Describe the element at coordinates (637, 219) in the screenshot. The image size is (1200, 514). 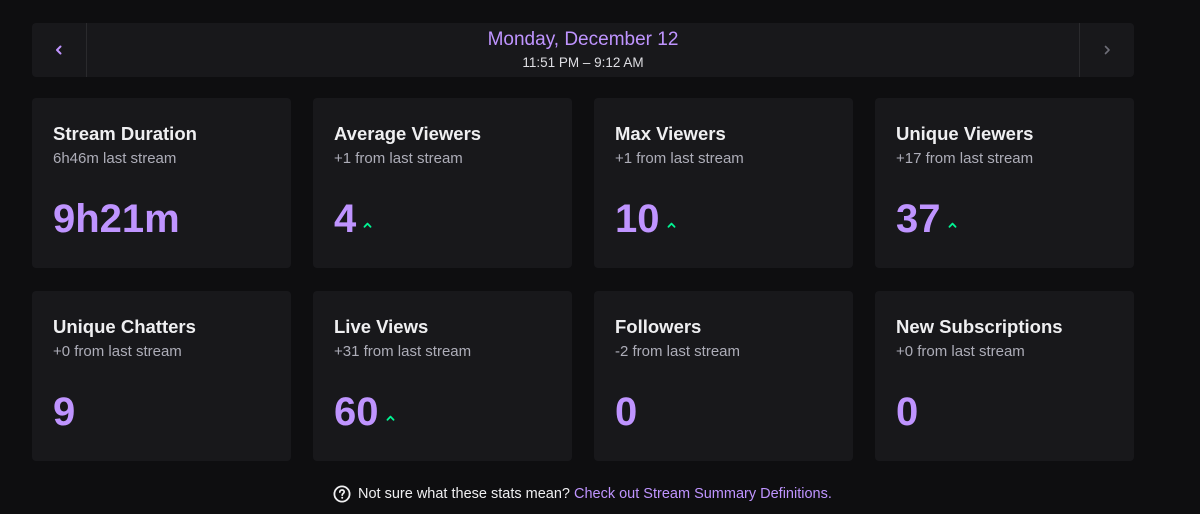
I see `stat-value: 10` at that location.